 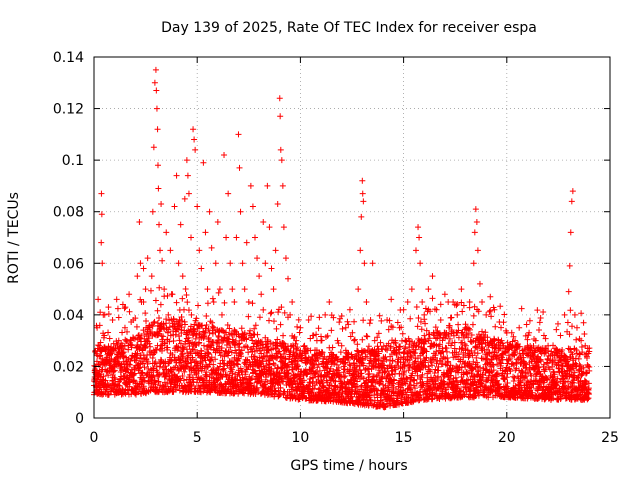 What do you see at coordinates (68, 316) in the screenshot?
I see `y-tick-label: 0.04` at bounding box center [68, 316].